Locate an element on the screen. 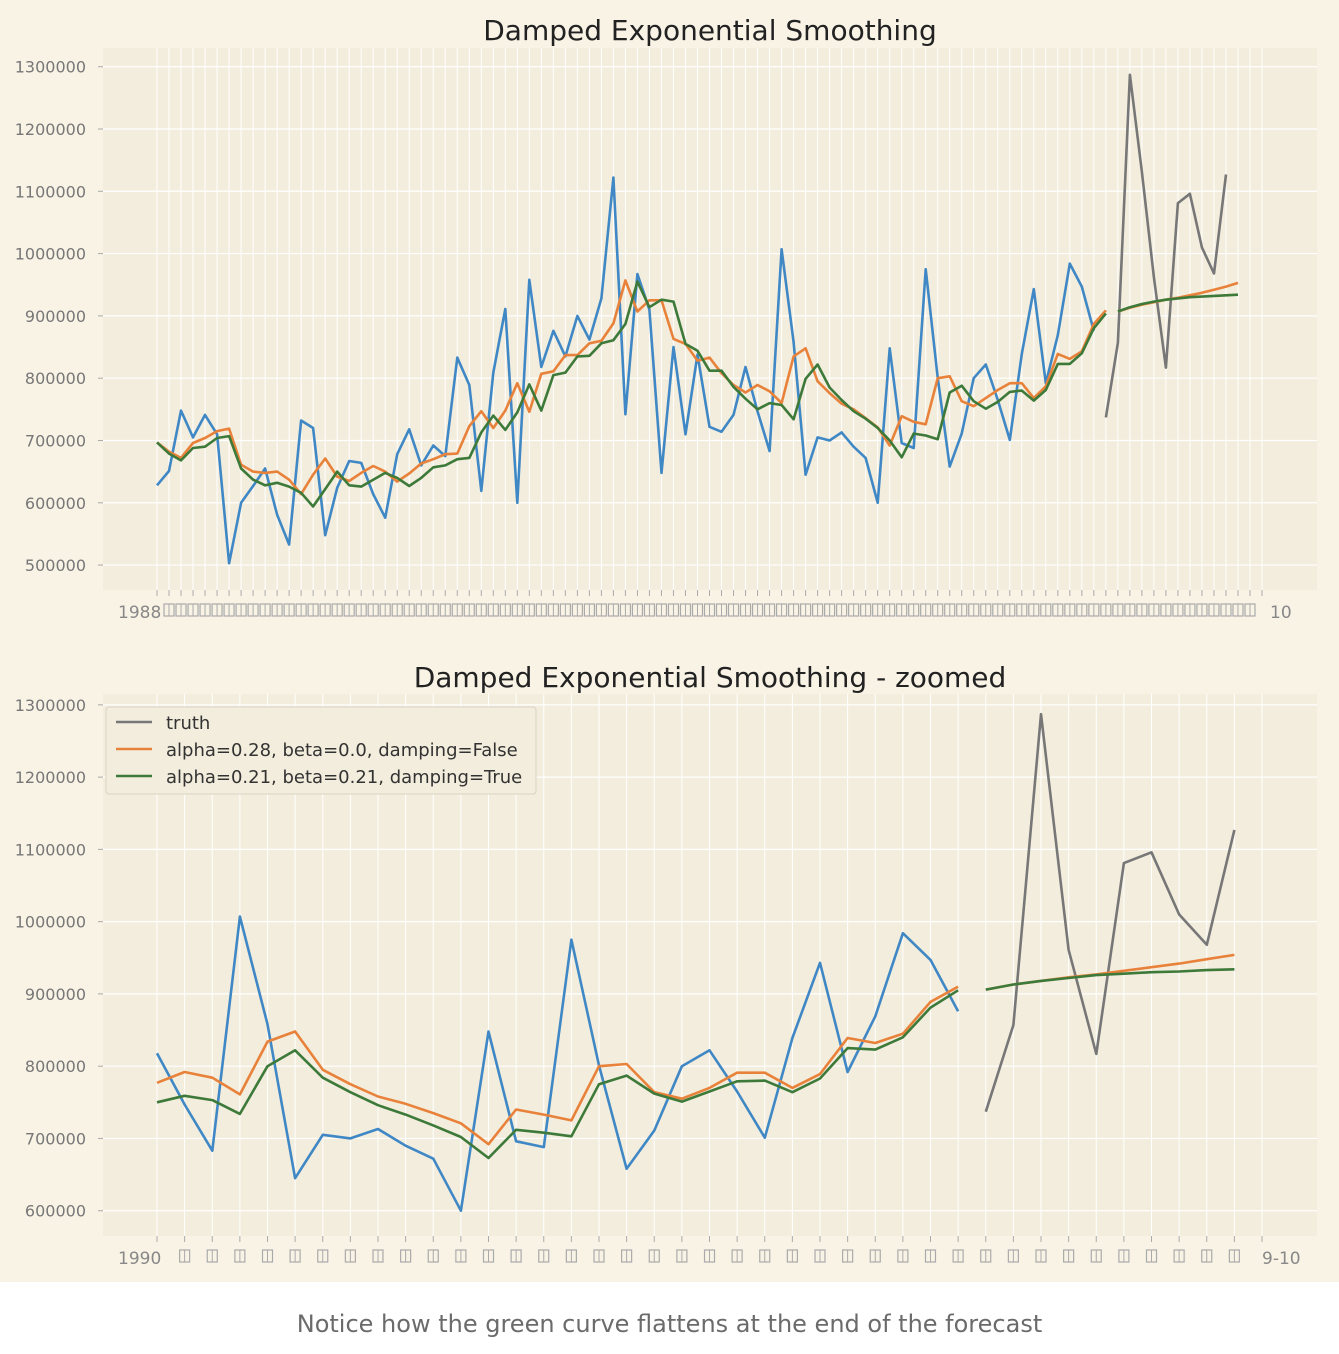 The image size is (1339, 1354). x-tick-labels: 1988 10 is located at coordinates (705, 606).